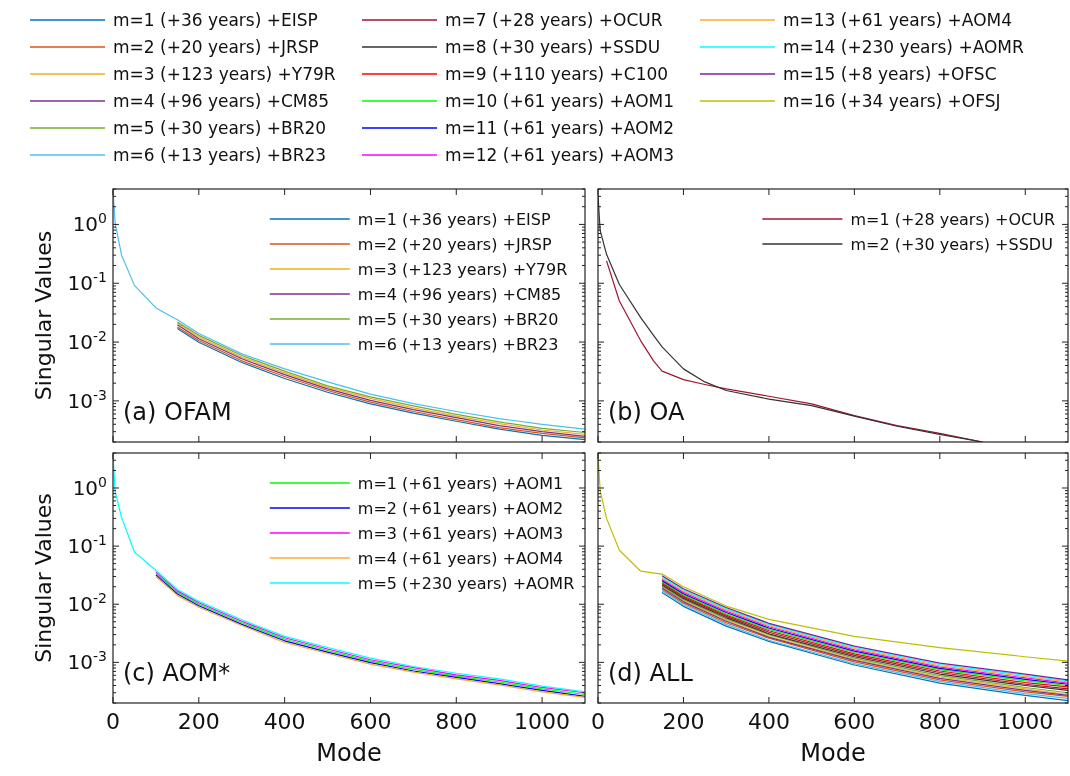 The height and width of the screenshot is (776, 1070). Describe the element at coordinates (466, 583) in the screenshot. I see `legend-label: m=5 (+230 years) +AOMR` at that location.